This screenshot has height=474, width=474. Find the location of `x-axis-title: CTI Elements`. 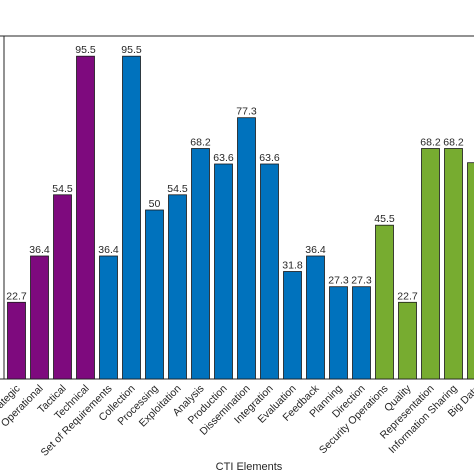

x-axis-title: CTI Elements is located at coordinates (249, 467).